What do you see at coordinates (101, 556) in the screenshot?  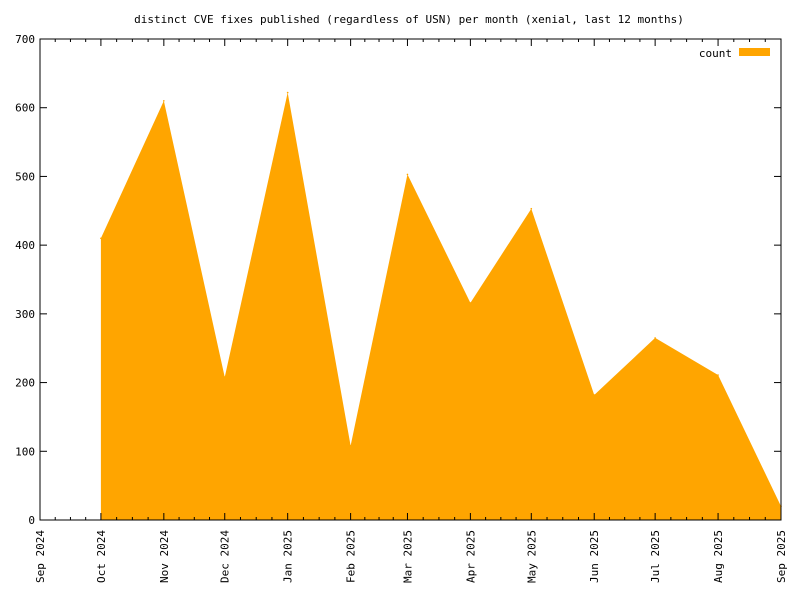 I see `x-tick-label: Oct 2024` at bounding box center [101, 556].